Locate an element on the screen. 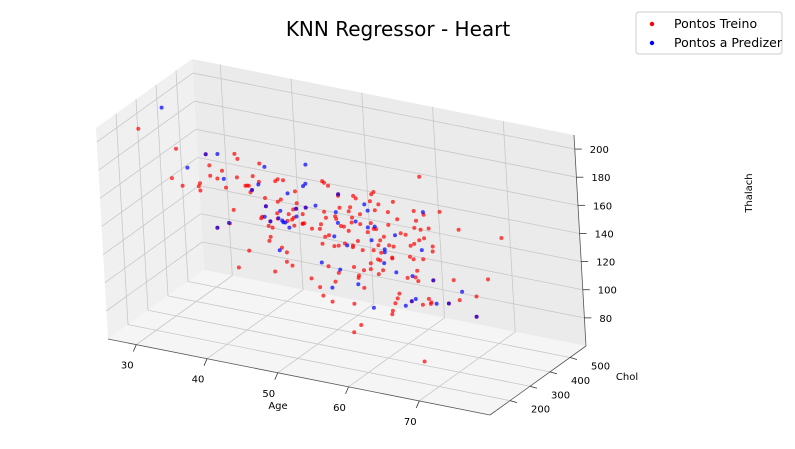 The image size is (795, 449). x-tick-label: 30 is located at coordinates (127, 366).